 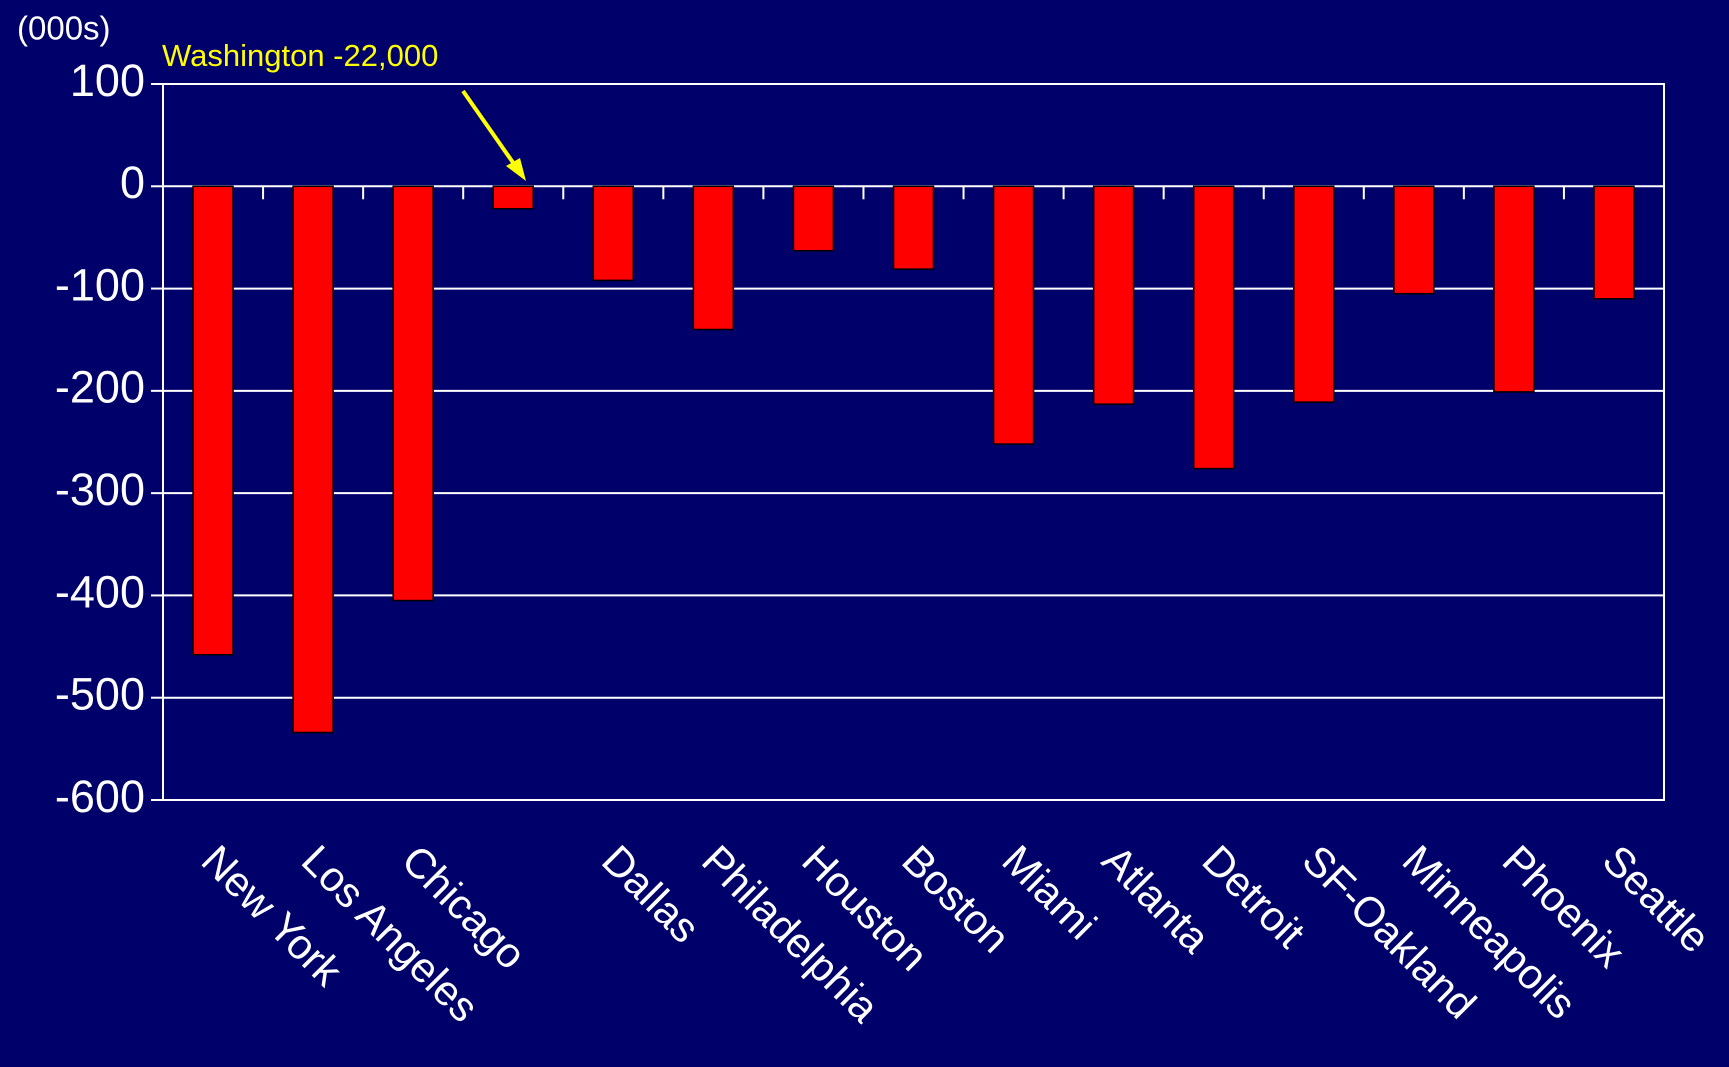 What do you see at coordinates (64, 28) in the screenshot?
I see `y-axis-label: (000s)` at bounding box center [64, 28].